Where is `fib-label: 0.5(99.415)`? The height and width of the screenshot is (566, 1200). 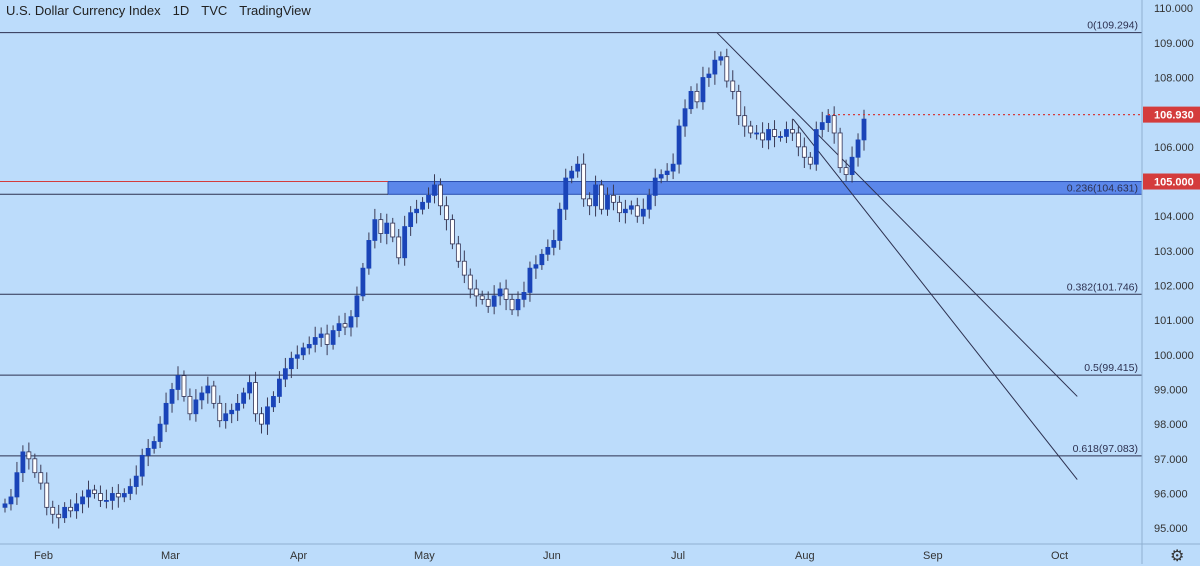 fib-label: 0.5(99.415) is located at coordinates (1111, 368).